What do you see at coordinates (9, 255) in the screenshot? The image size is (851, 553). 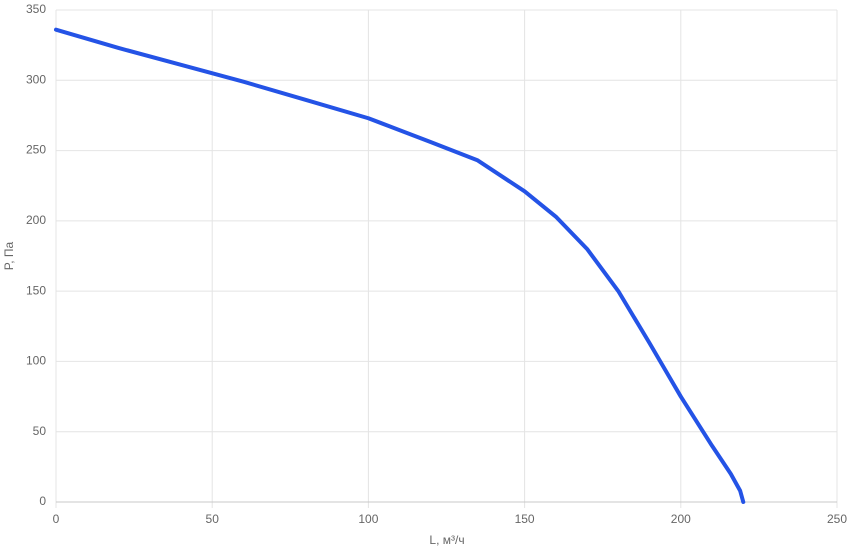 I see `y-axis-label: P, Па` at bounding box center [9, 255].